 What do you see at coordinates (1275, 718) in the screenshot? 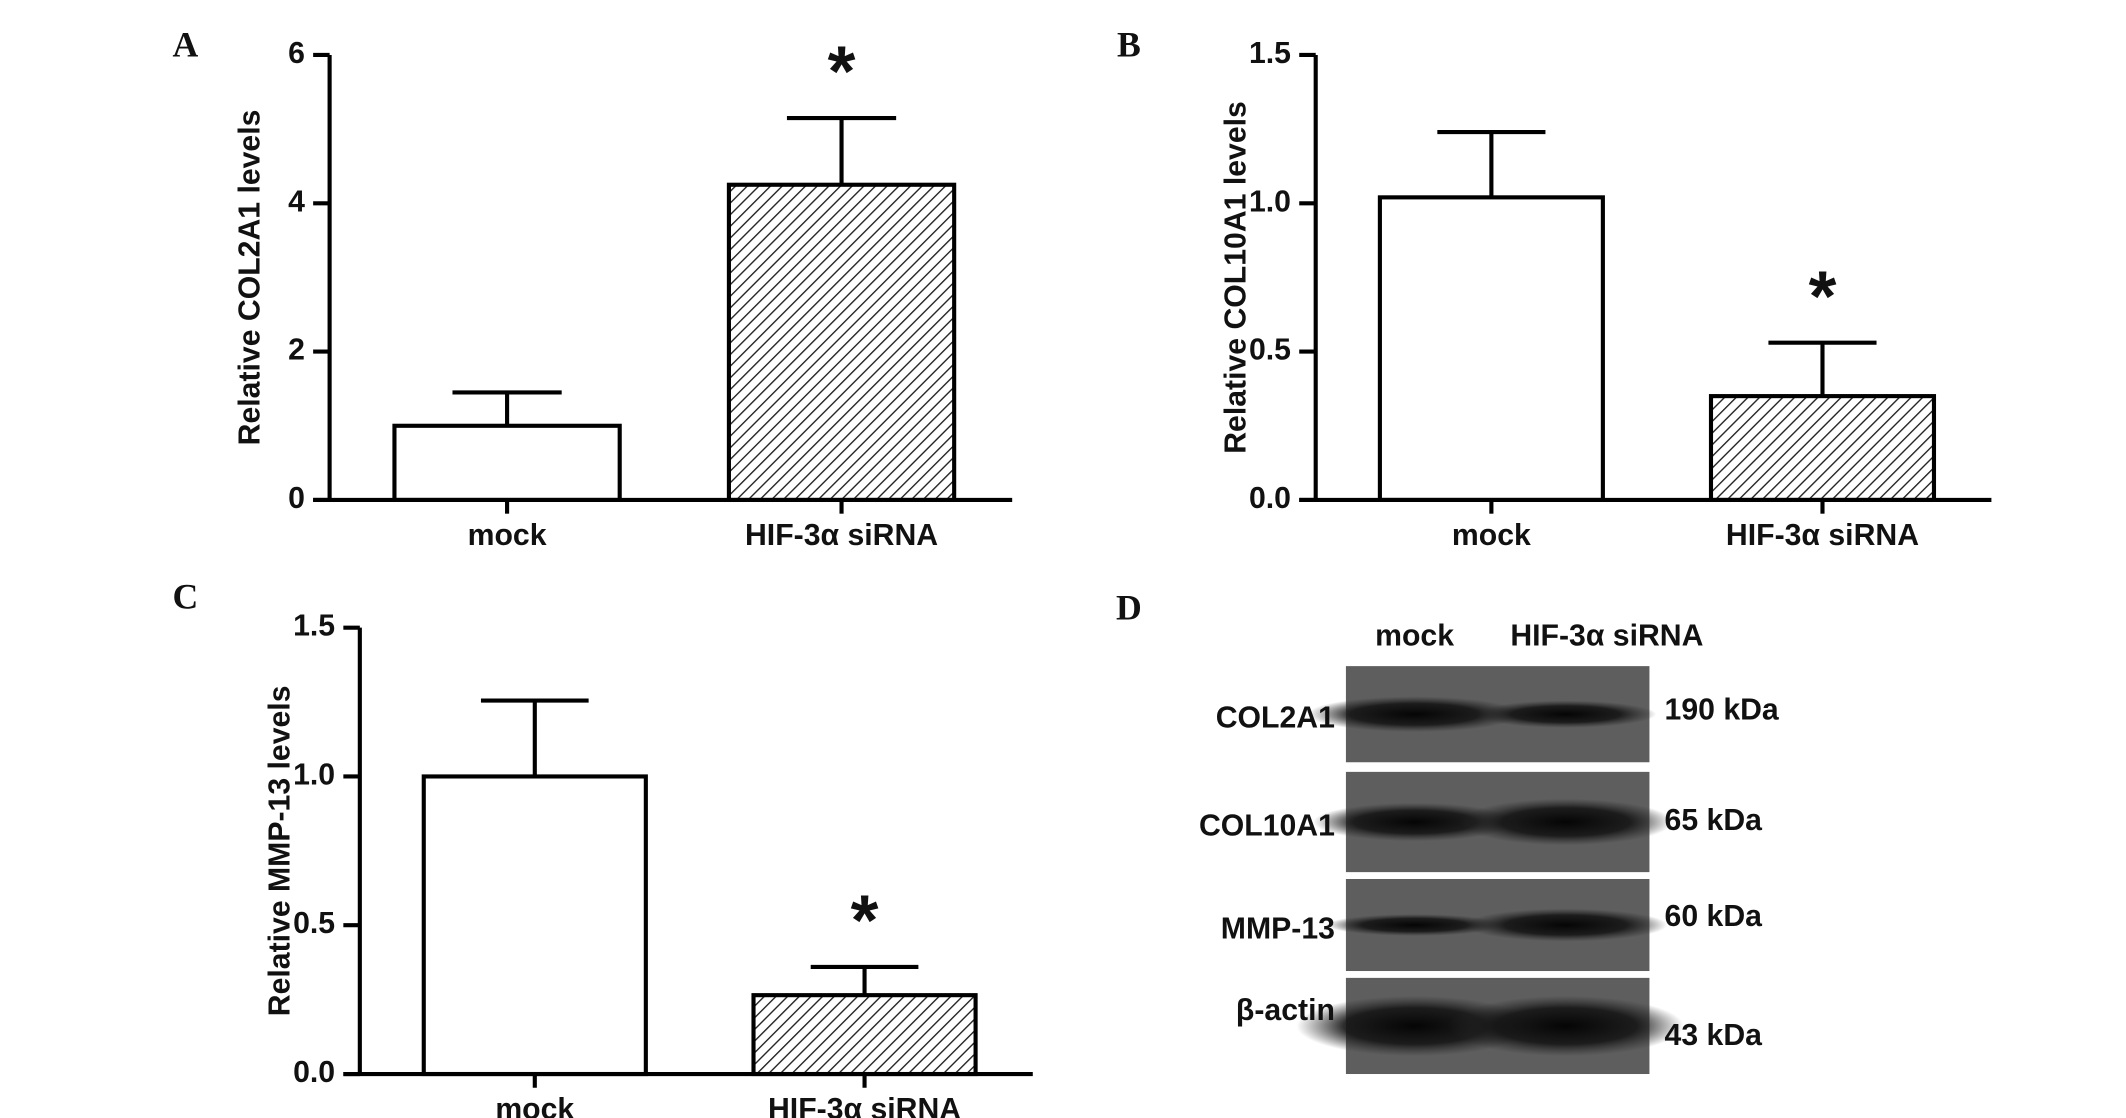
I see `protein-label: COL2A1` at bounding box center [1275, 718].